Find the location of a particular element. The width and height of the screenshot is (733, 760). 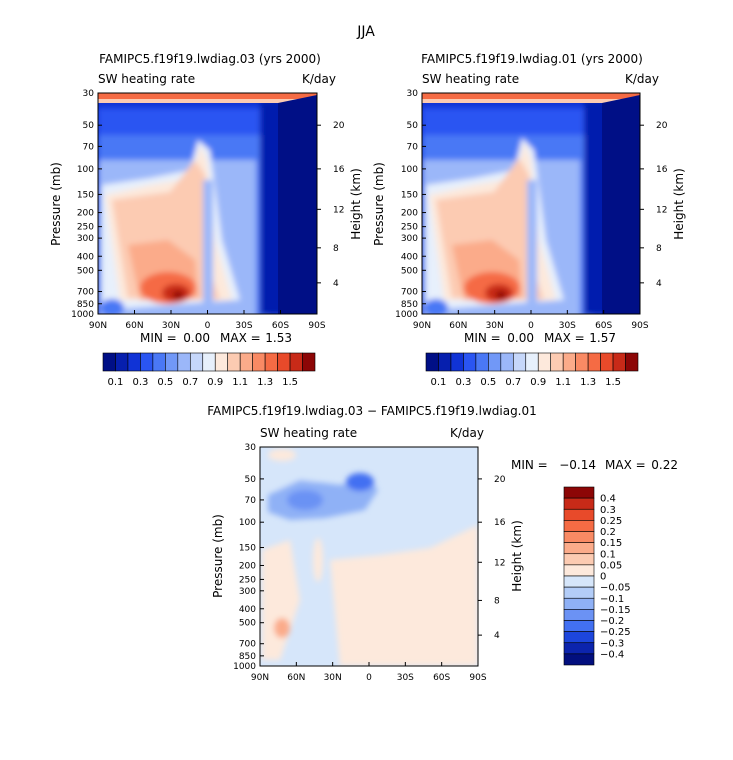

panel-2-equator-cold is located at coordinates (532, 247).